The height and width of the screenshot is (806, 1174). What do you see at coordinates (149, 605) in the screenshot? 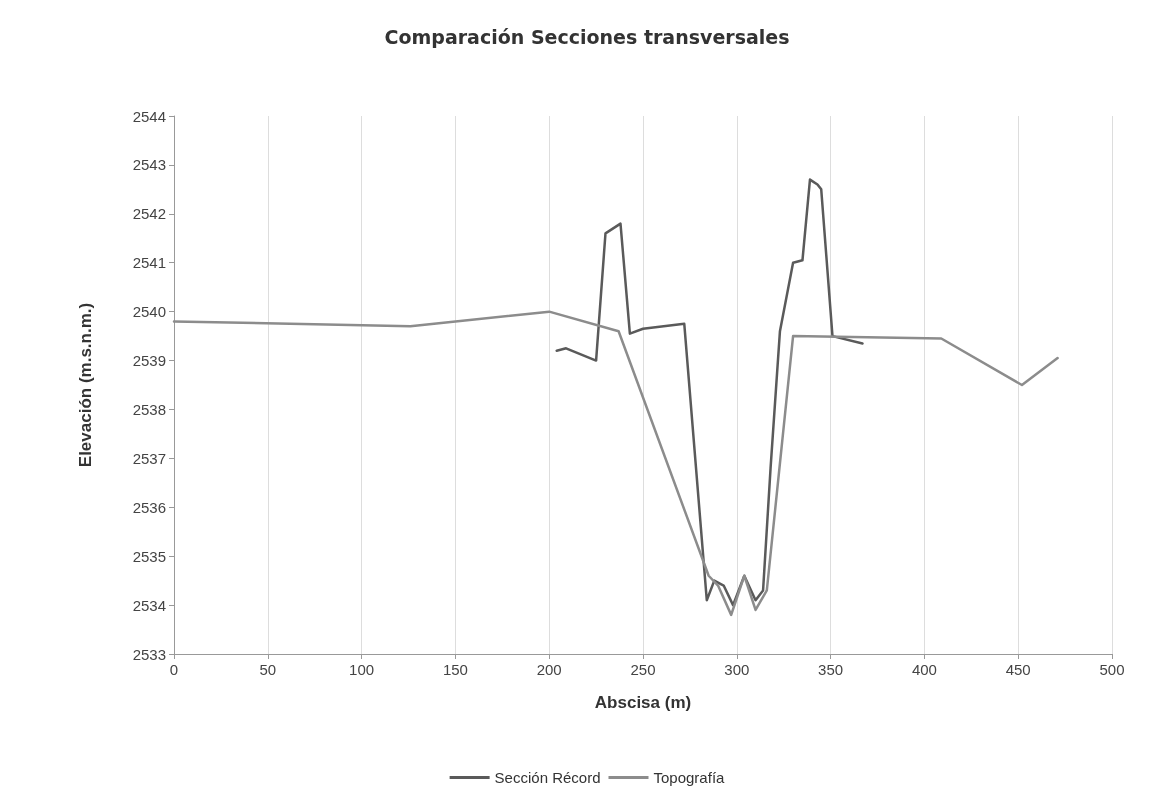
I see `y-tick-label: 2534` at bounding box center [149, 605].